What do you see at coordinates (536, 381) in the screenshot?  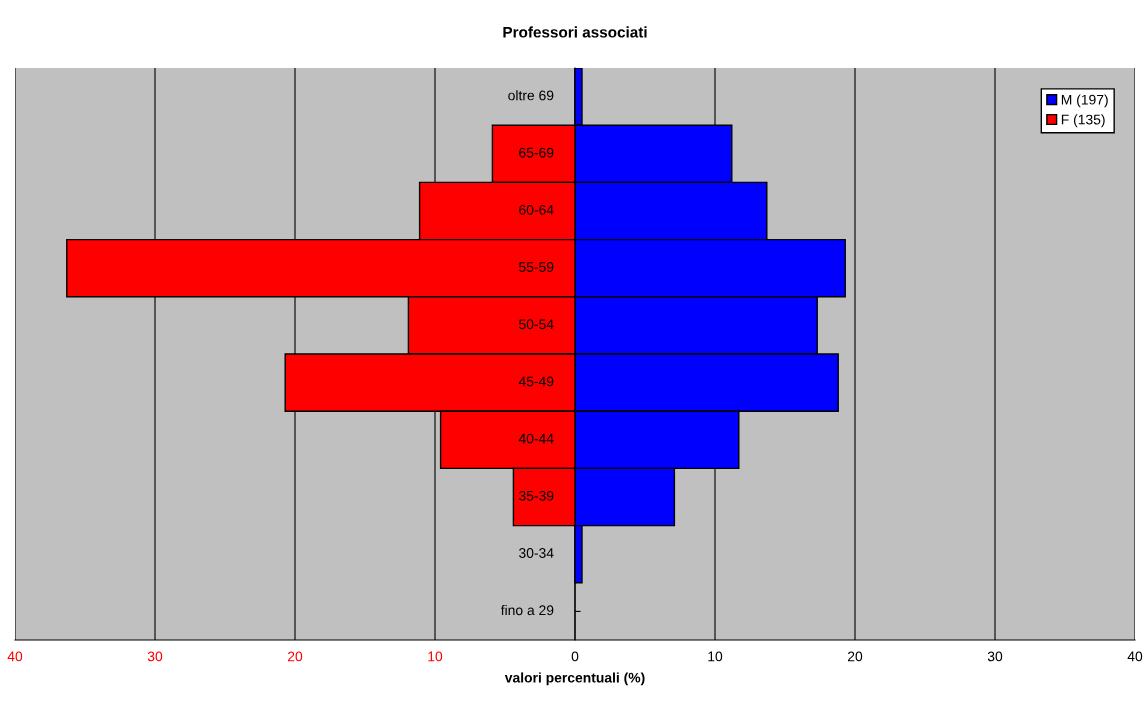 I see `y-tick-label: 45-49` at bounding box center [536, 381].